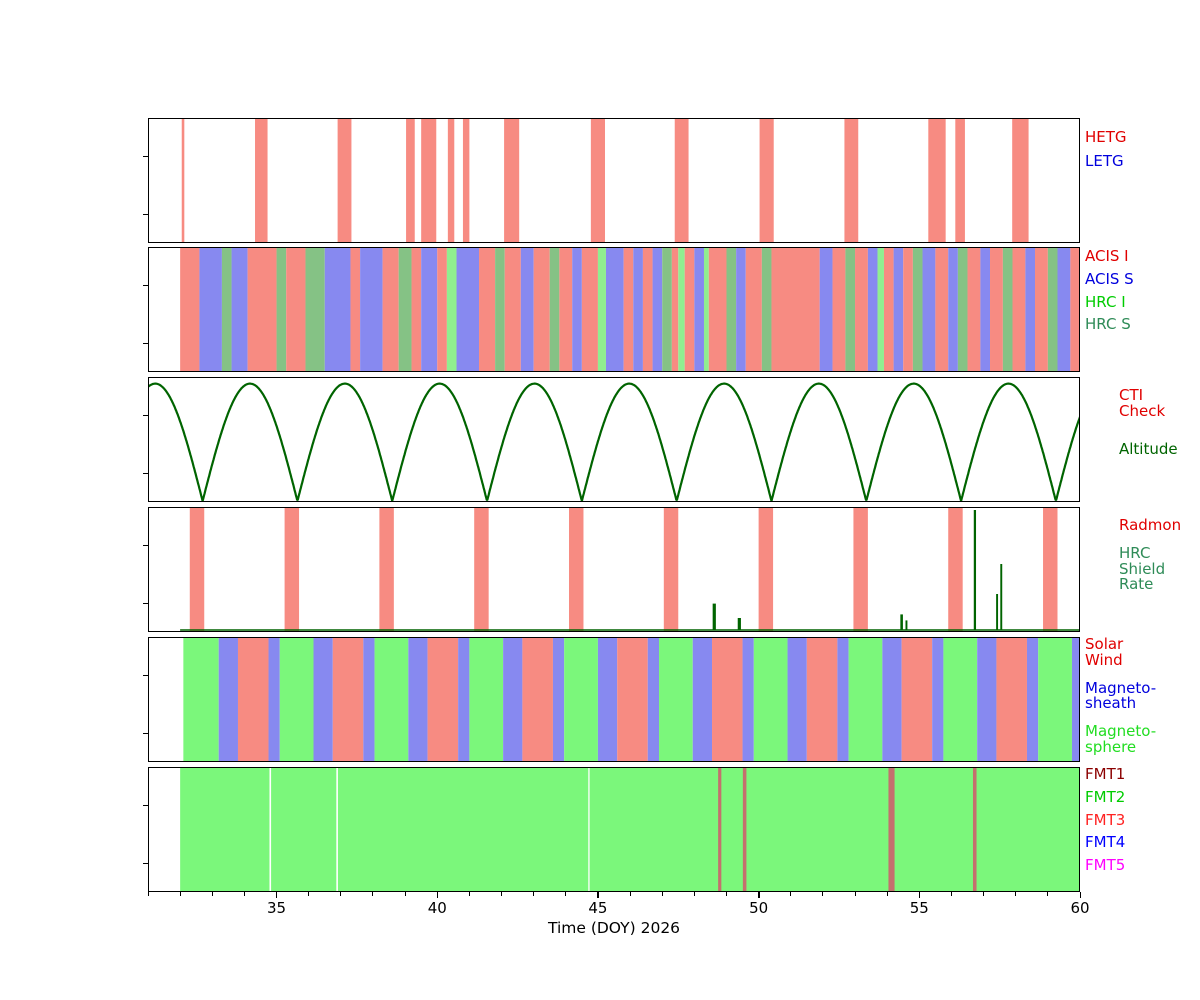  What do you see at coordinates (1108, 324) in the screenshot?
I see `legend-label: HRC S` at bounding box center [1108, 324].